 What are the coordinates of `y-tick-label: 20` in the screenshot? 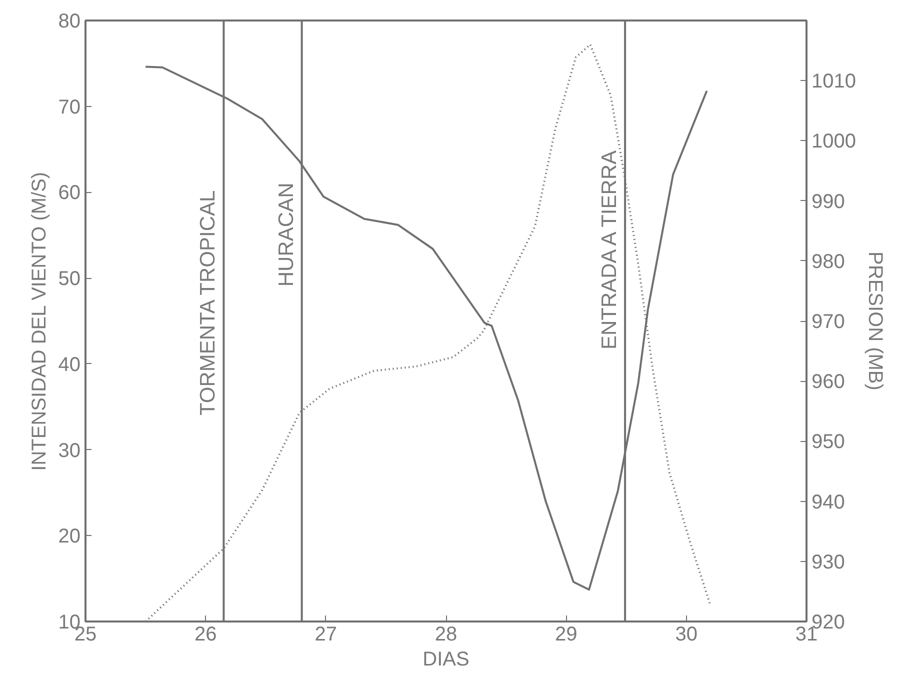 It's located at (69, 537).